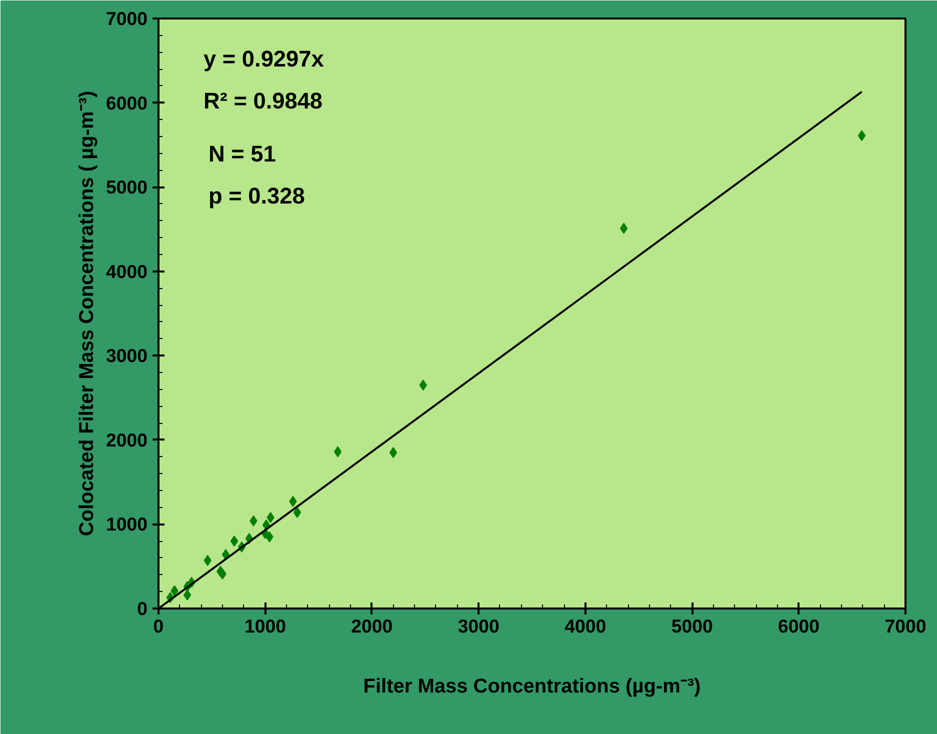 Image resolution: width=937 pixels, height=734 pixels. Describe the element at coordinates (142, 608) in the screenshot. I see `y-tick-label: 0` at that location.